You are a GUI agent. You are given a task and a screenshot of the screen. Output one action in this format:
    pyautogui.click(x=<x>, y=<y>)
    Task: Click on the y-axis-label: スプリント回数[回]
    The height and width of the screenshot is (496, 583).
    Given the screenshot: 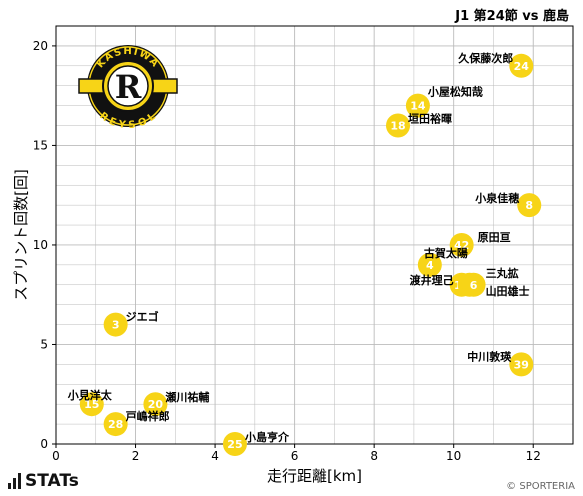 What is the action you would take?
    pyautogui.click(x=21, y=235)
    